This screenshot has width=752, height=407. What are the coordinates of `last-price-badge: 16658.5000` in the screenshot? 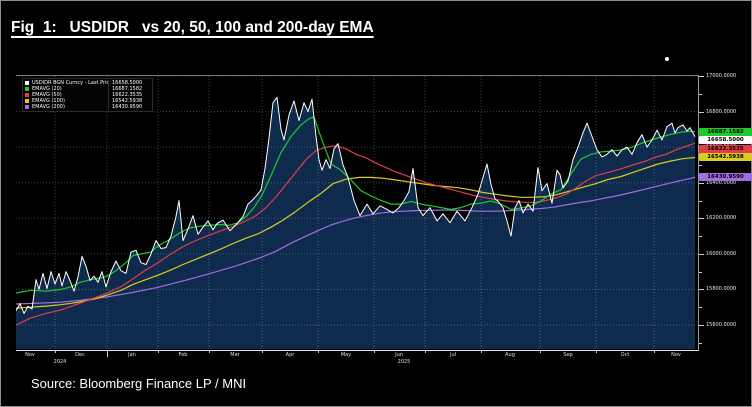 It's located at (725, 140).